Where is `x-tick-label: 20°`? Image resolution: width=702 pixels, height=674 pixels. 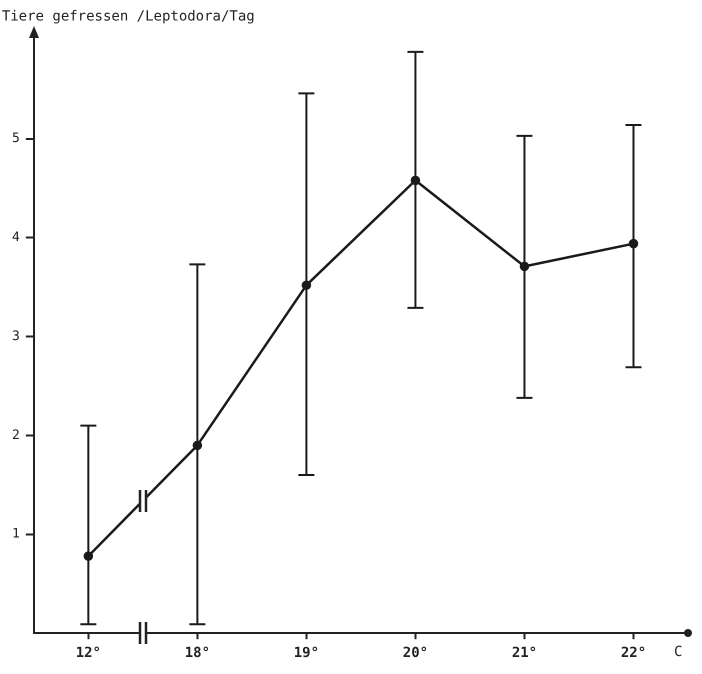 x-tick-label: 20° is located at coordinates (415, 653).